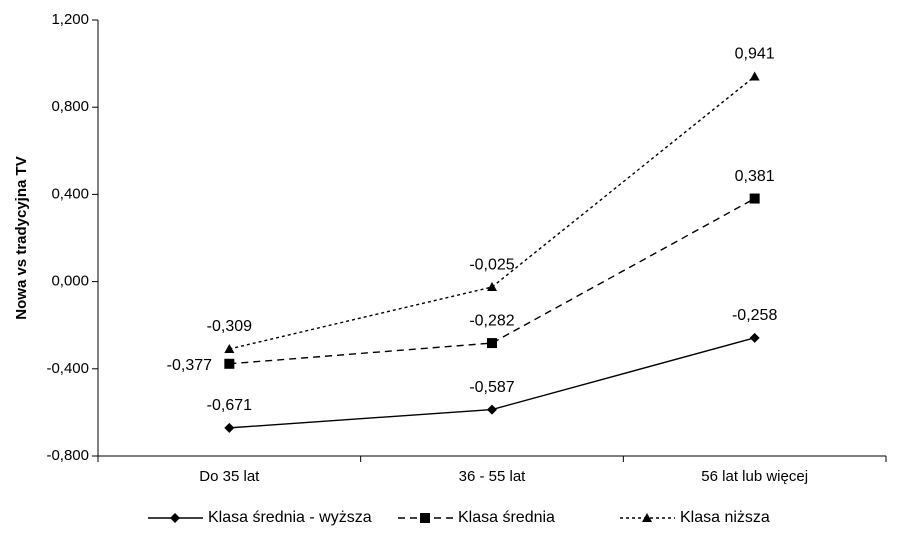 The height and width of the screenshot is (534, 913). What do you see at coordinates (67, 455) in the screenshot?
I see `y-tick-label: -0,800` at bounding box center [67, 455].